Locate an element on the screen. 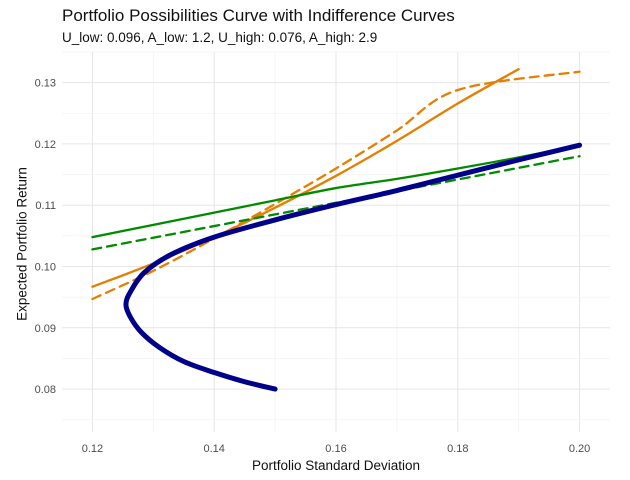  y-tick-label: 0.10 is located at coordinates (45, 268).